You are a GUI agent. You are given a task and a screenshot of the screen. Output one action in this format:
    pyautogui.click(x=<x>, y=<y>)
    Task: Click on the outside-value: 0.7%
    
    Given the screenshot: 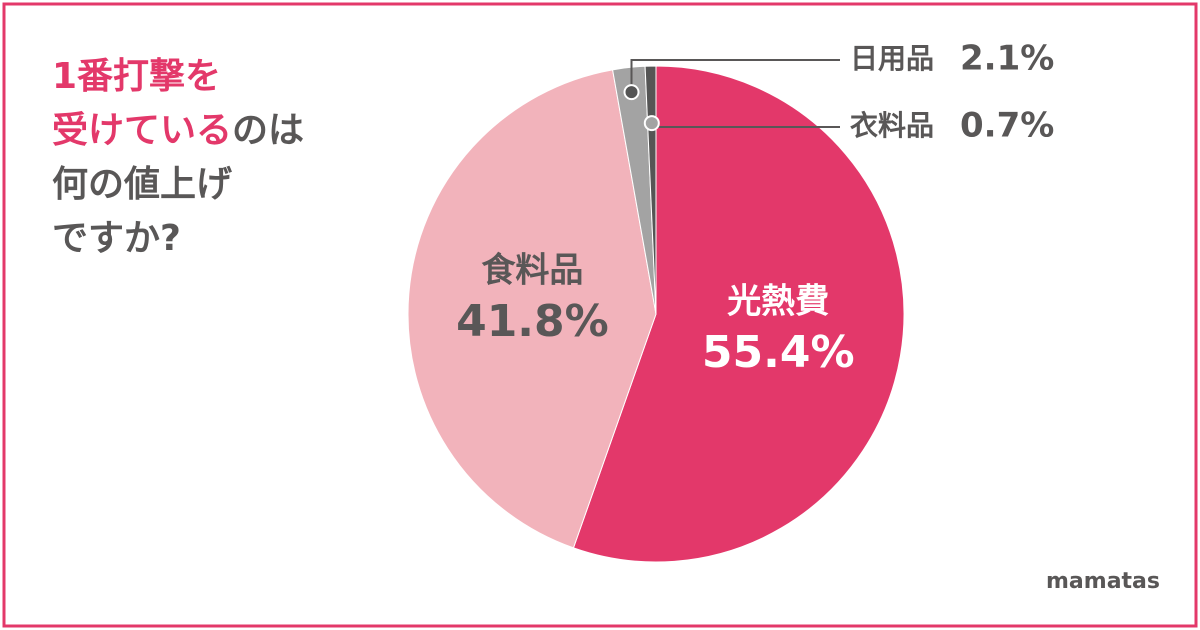 What is the action you would take?
    pyautogui.click(x=1007, y=126)
    